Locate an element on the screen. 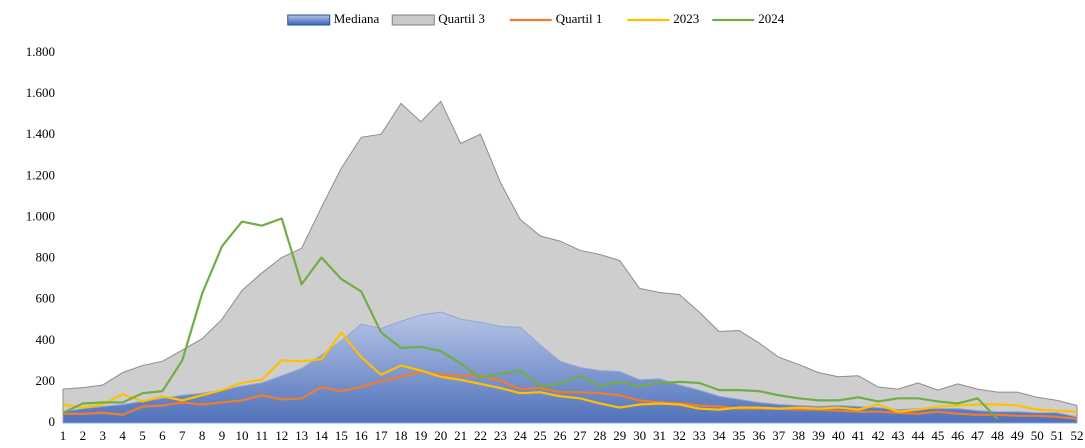 Image resolution: width=1085 pixels, height=448 pixels. legend: Mediana Quartil 3 Quartil 1 2023 2024 is located at coordinates (536, 18).